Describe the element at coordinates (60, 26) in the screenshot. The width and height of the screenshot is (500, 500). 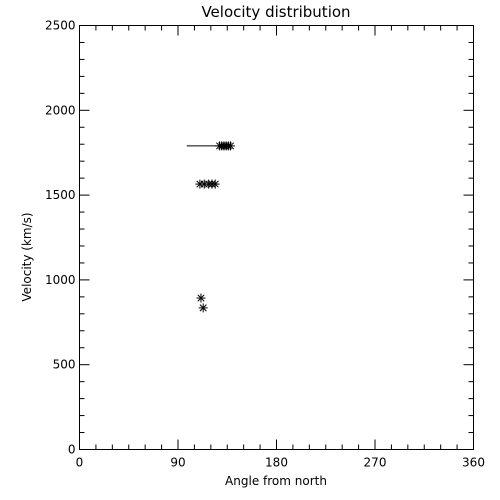
I see `y-tick-label: 2500` at that location.